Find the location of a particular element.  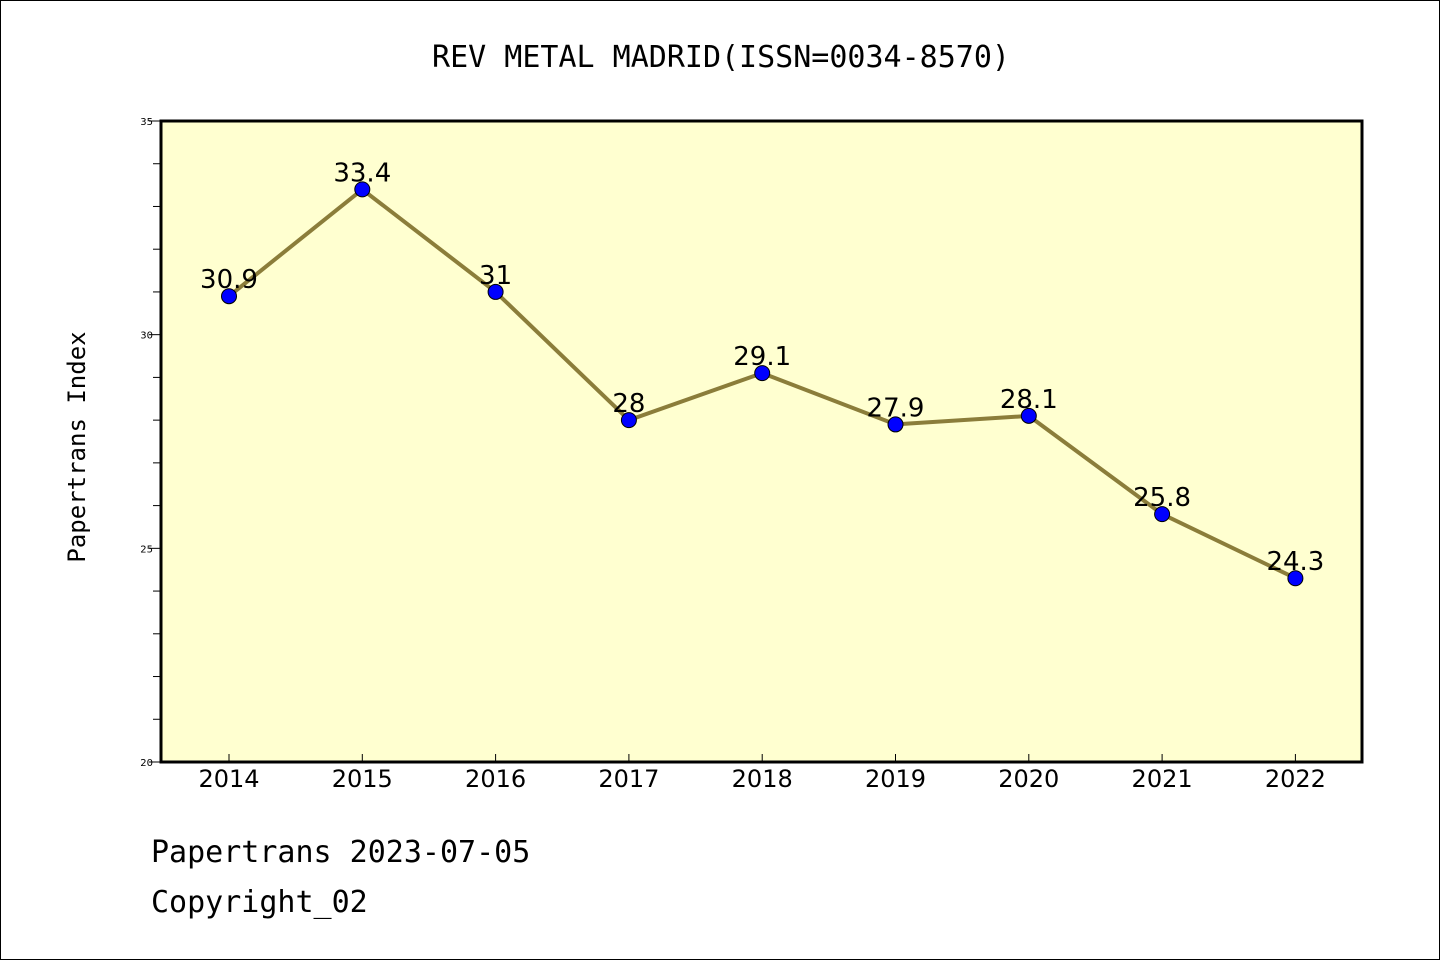

data-label: 27.9 is located at coordinates (896, 408).